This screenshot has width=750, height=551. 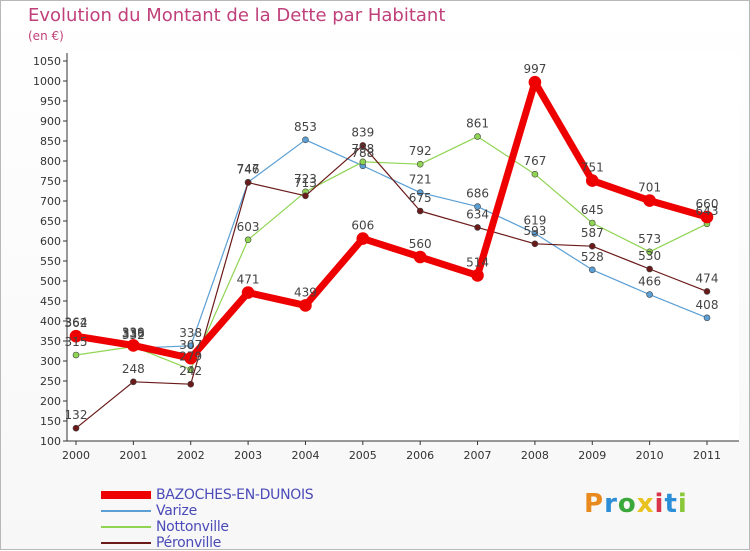 What do you see at coordinates (420, 455) in the screenshot?
I see `x-tick-label: 2006` at bounding box center [420, 455].